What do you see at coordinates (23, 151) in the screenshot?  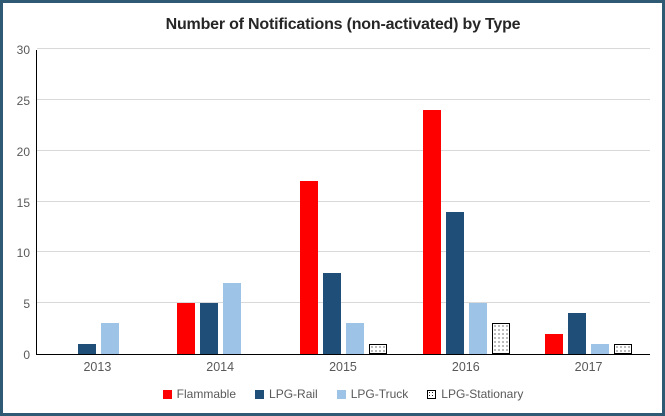 I see `y-tick-label: 20` at bounding box center [23, 151].